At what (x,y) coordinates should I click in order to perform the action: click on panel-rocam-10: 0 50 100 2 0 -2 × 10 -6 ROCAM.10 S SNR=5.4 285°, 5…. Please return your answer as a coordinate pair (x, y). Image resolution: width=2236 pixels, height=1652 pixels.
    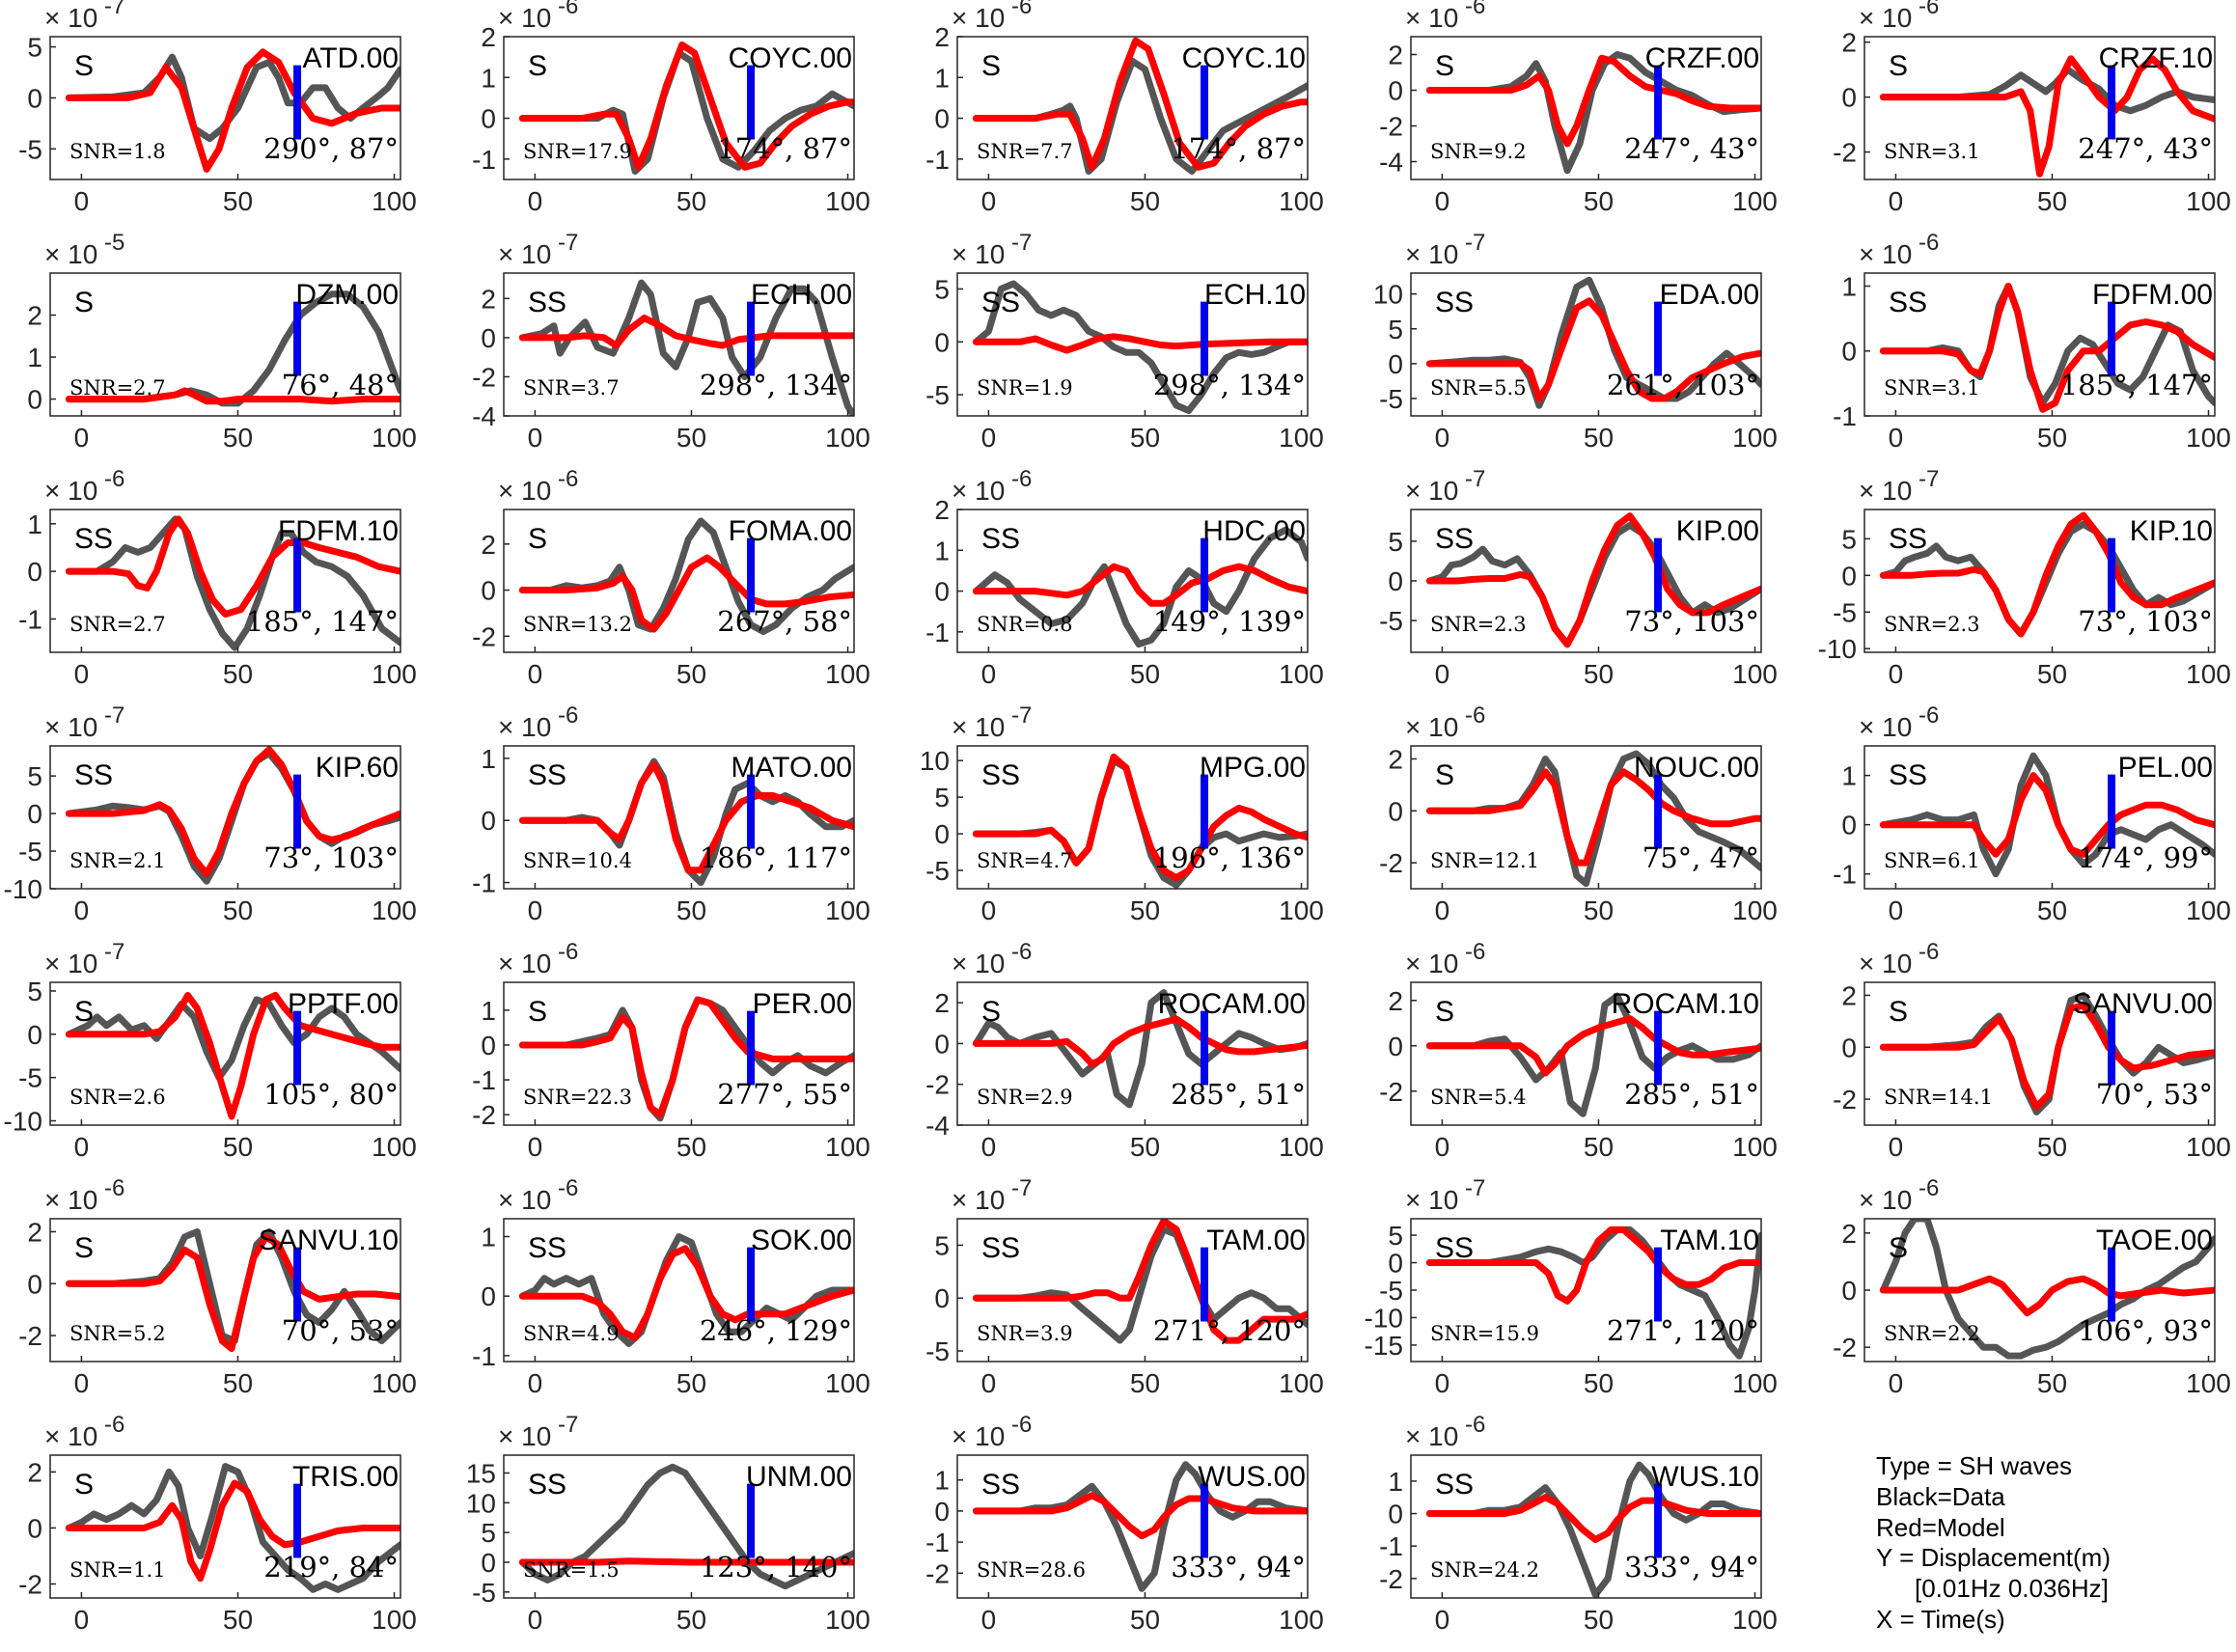
    Looking at the image, I should click on (1579, 1050).